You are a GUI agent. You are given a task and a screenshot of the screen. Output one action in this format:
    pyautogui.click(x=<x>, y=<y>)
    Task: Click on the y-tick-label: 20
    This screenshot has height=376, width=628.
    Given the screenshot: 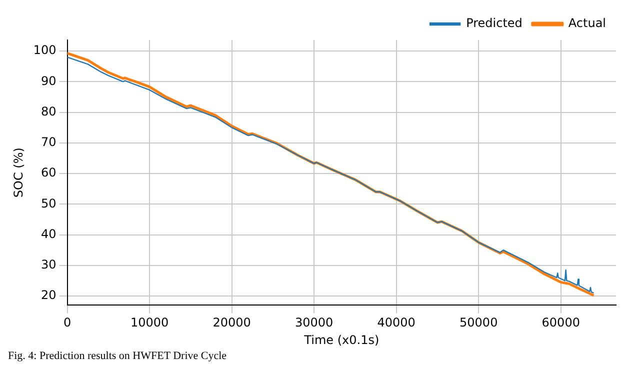 What is the action you would take?
    pyautogui.click(x=48, y=295)
    